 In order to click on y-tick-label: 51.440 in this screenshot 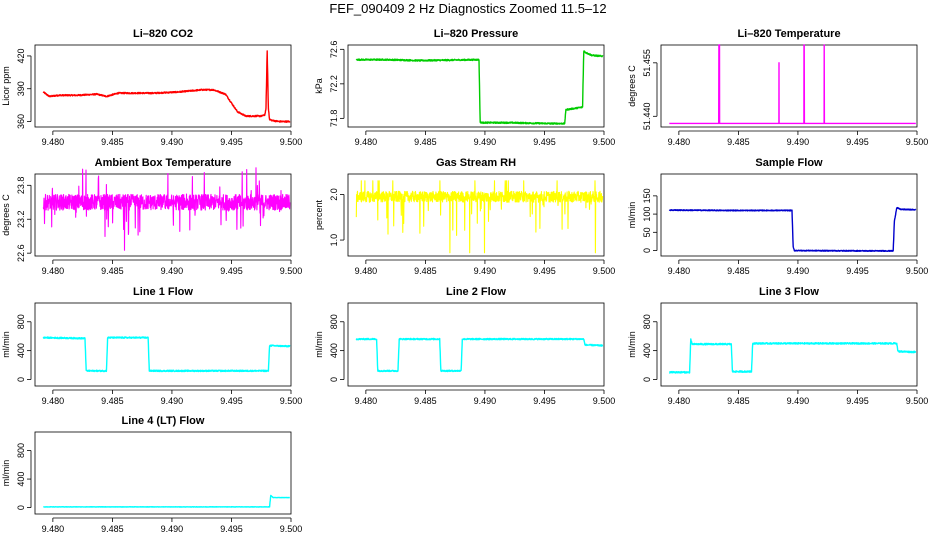, I will do `click(647, 117)`.